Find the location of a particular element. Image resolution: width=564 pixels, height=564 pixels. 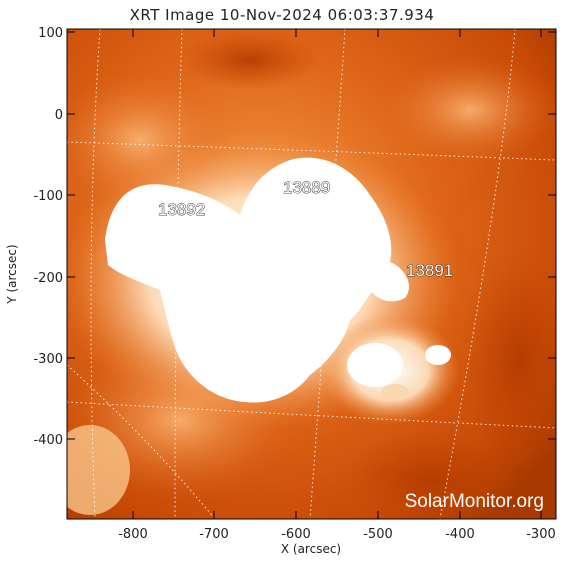

x-tick-label: -300 is located at coordinates (541, 534).